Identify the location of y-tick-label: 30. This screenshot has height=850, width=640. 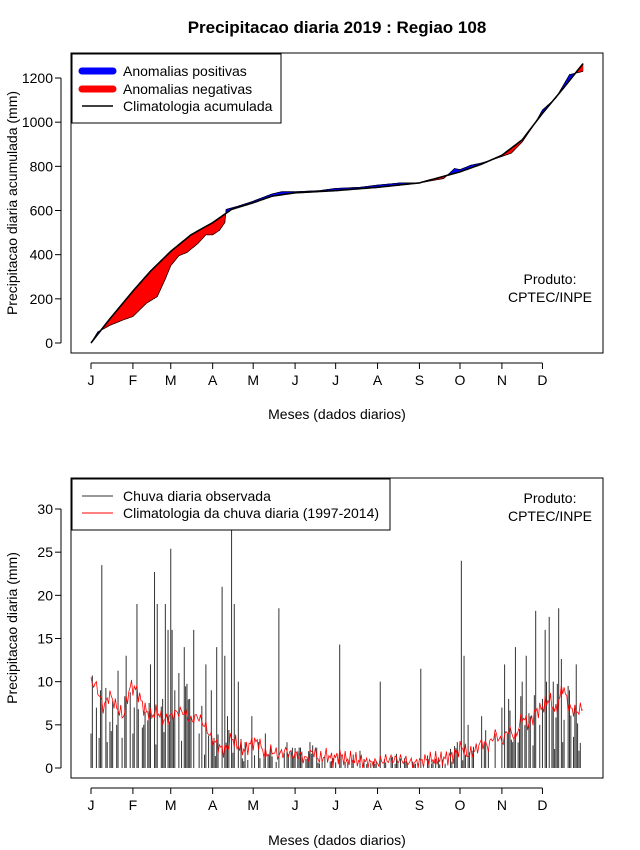
(45, 509).